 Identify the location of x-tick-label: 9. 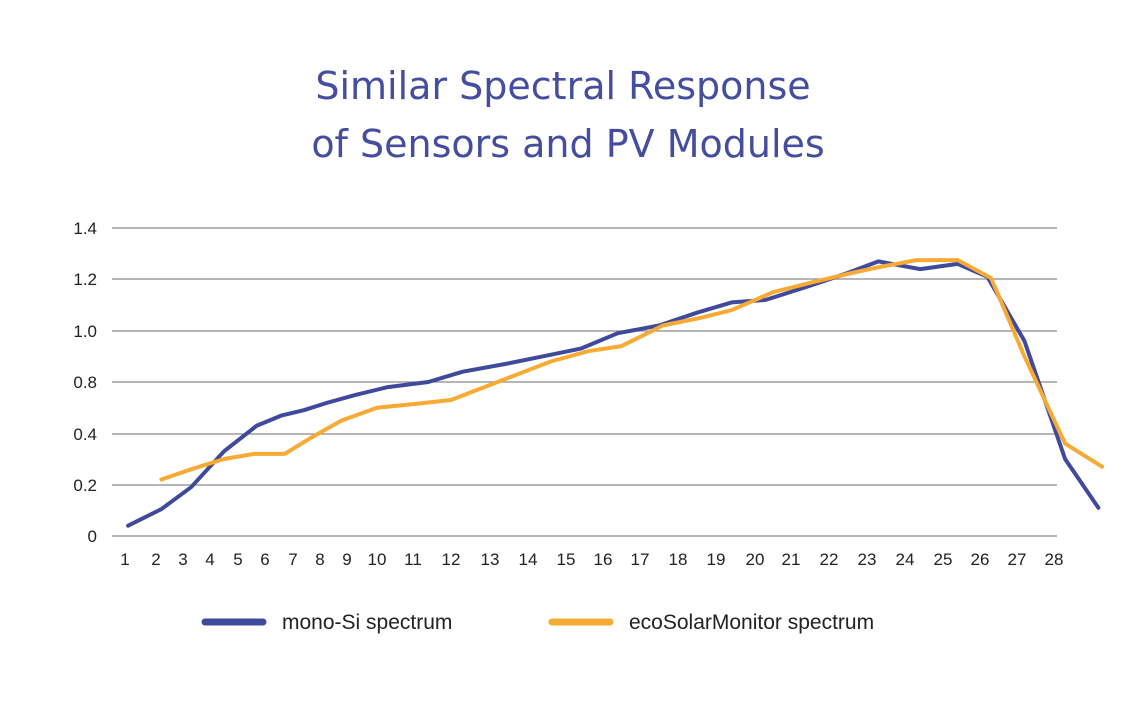
(346, 559).